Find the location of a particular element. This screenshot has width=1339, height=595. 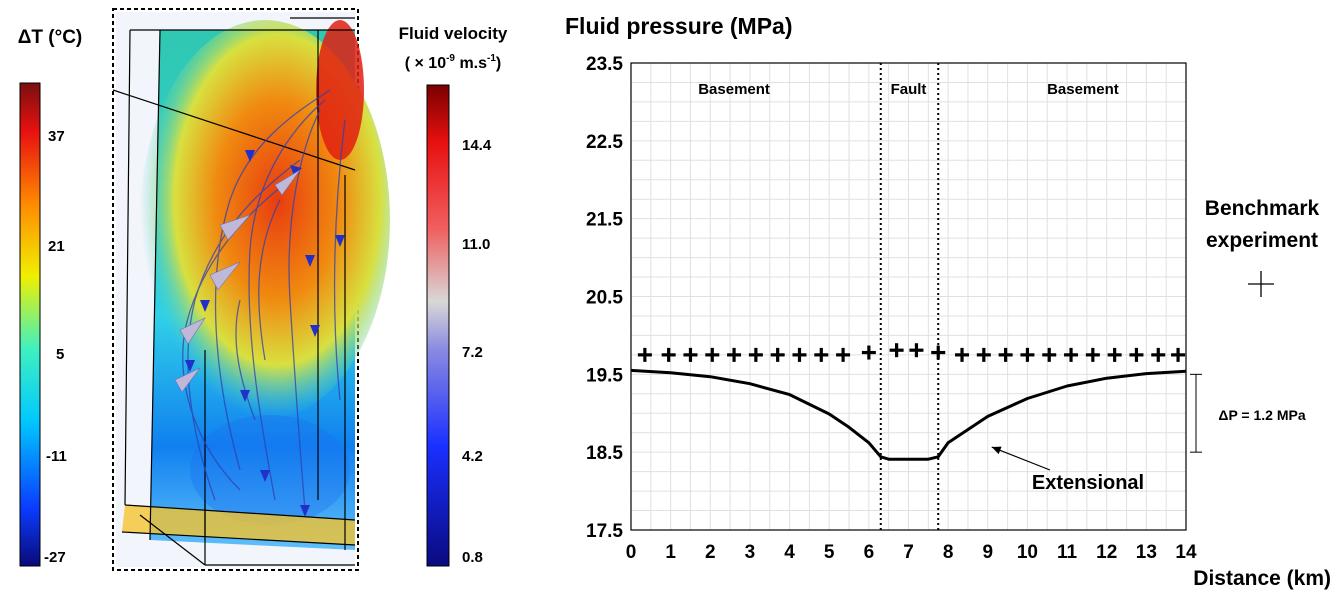

hot-zone is located at coordinates (340, 90).